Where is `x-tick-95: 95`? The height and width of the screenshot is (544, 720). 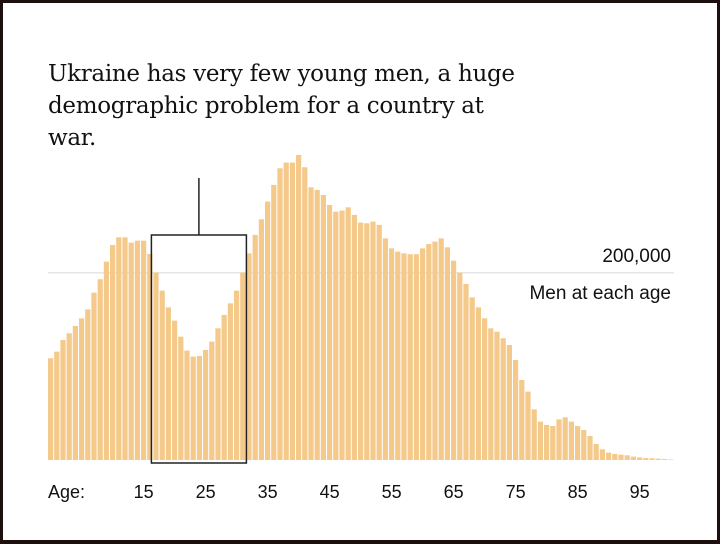 x-tick-95: 95 is located at coordinates (640, 492).